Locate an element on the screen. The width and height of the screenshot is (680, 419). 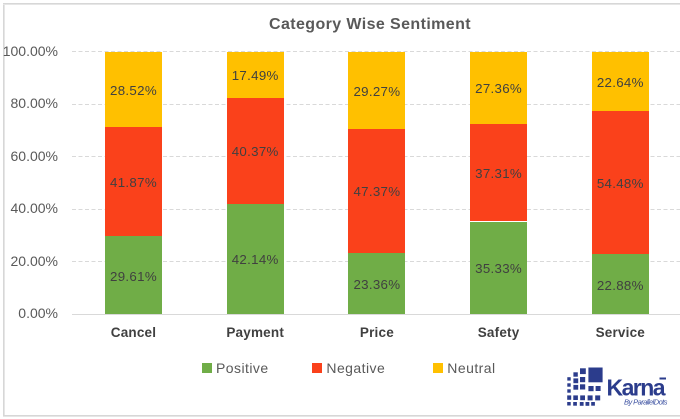
svg-text: By ParallelDots is located at coordinates (646, 402).